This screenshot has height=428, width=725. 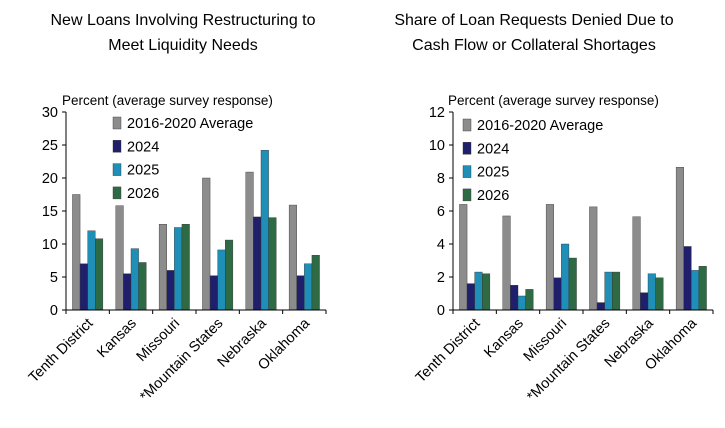 What do you see at coordinates (50, 113) in the screenshot?
I see `y-tick-label: 30` at bounding box center [50, 113].